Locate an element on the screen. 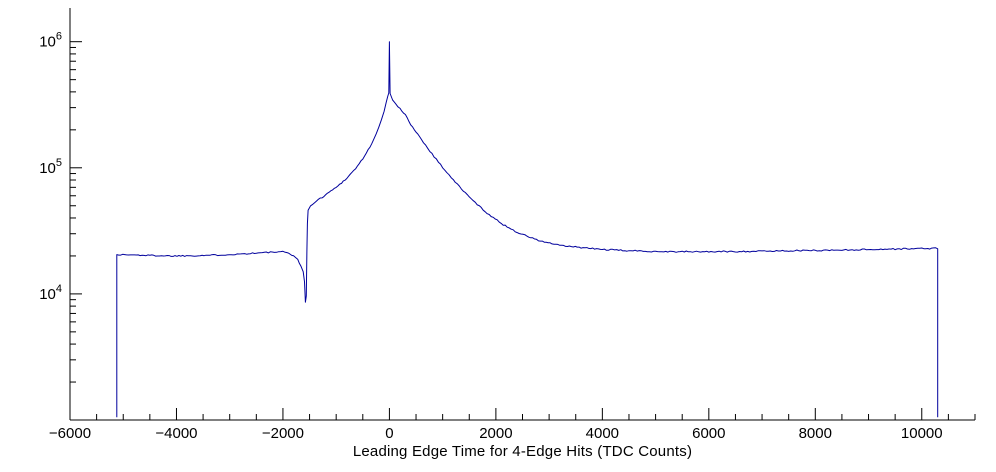  x-tick-label: −6000 is located at coordinates (70, 433).